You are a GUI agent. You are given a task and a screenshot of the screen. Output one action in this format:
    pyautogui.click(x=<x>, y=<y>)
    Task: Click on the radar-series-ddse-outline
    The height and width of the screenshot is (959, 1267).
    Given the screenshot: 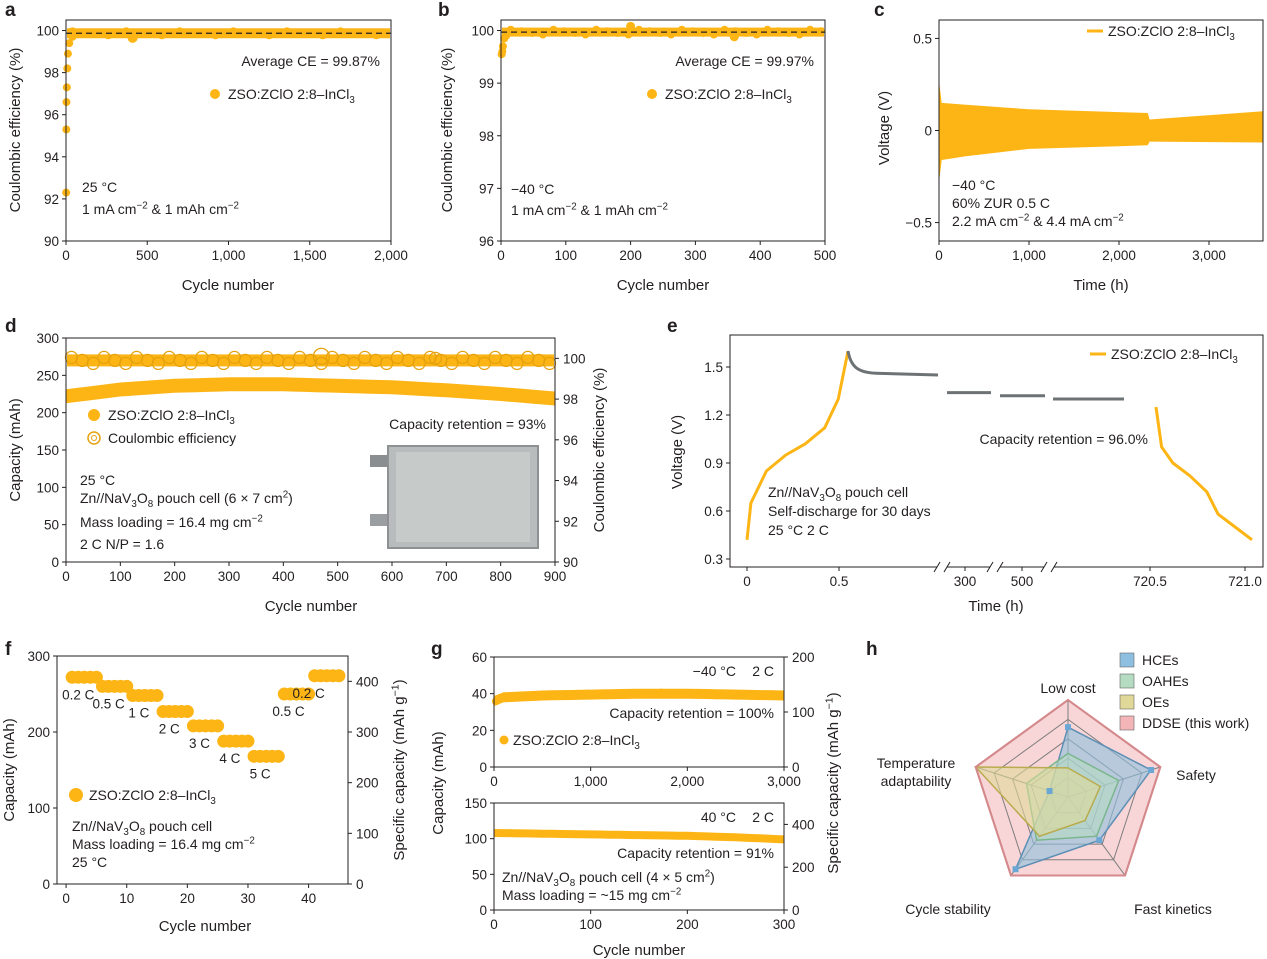 What is the action you would take?
    pyautogui.click(x=1068, y=787)
    